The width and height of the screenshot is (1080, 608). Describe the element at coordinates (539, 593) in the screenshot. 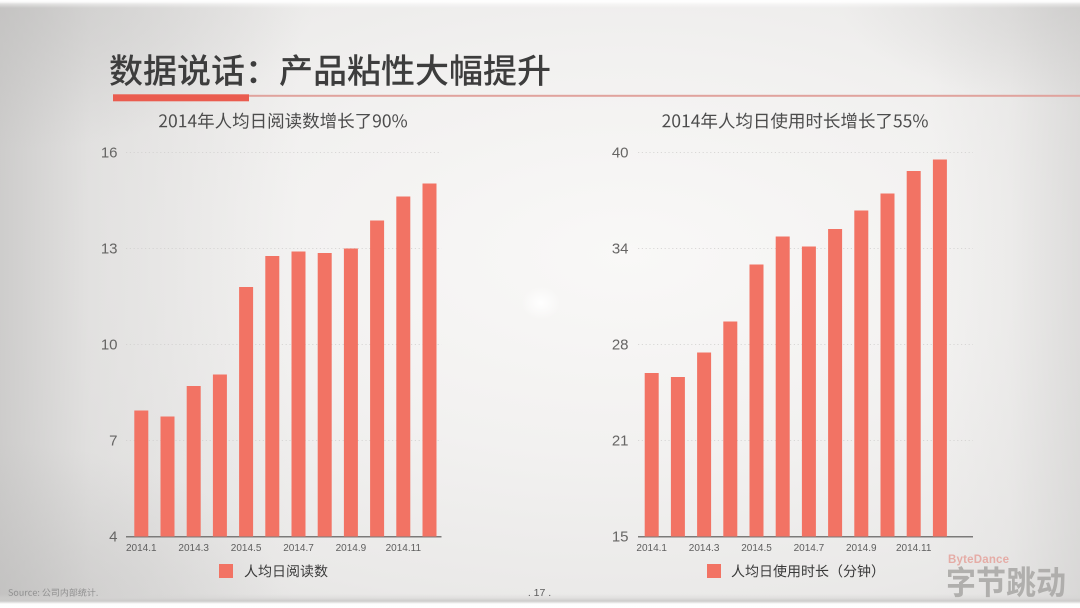

I see `svg-text: . 17 .` at that location.